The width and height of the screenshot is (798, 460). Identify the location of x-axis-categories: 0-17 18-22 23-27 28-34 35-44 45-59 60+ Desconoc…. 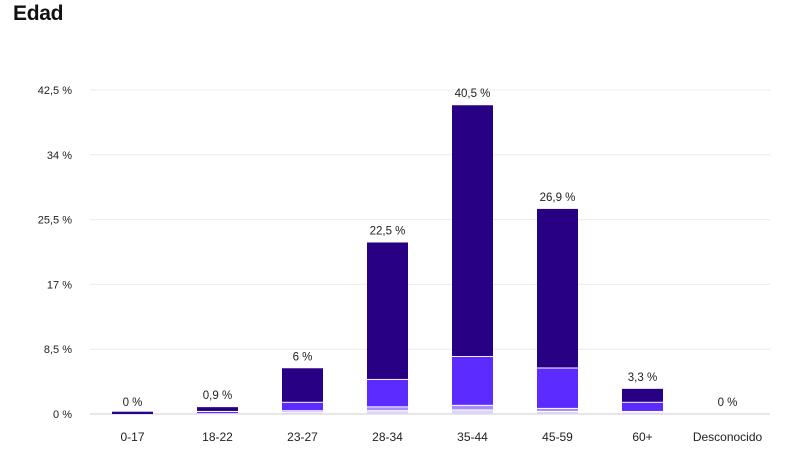
(441, 437).